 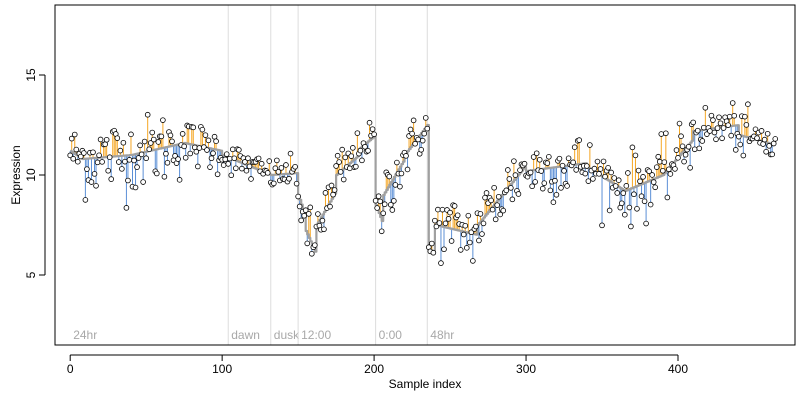 What do you see at coordinates (31, 75) in the screenshot?
I see `y-tick-label: 15` at bounding box center [31, 75].